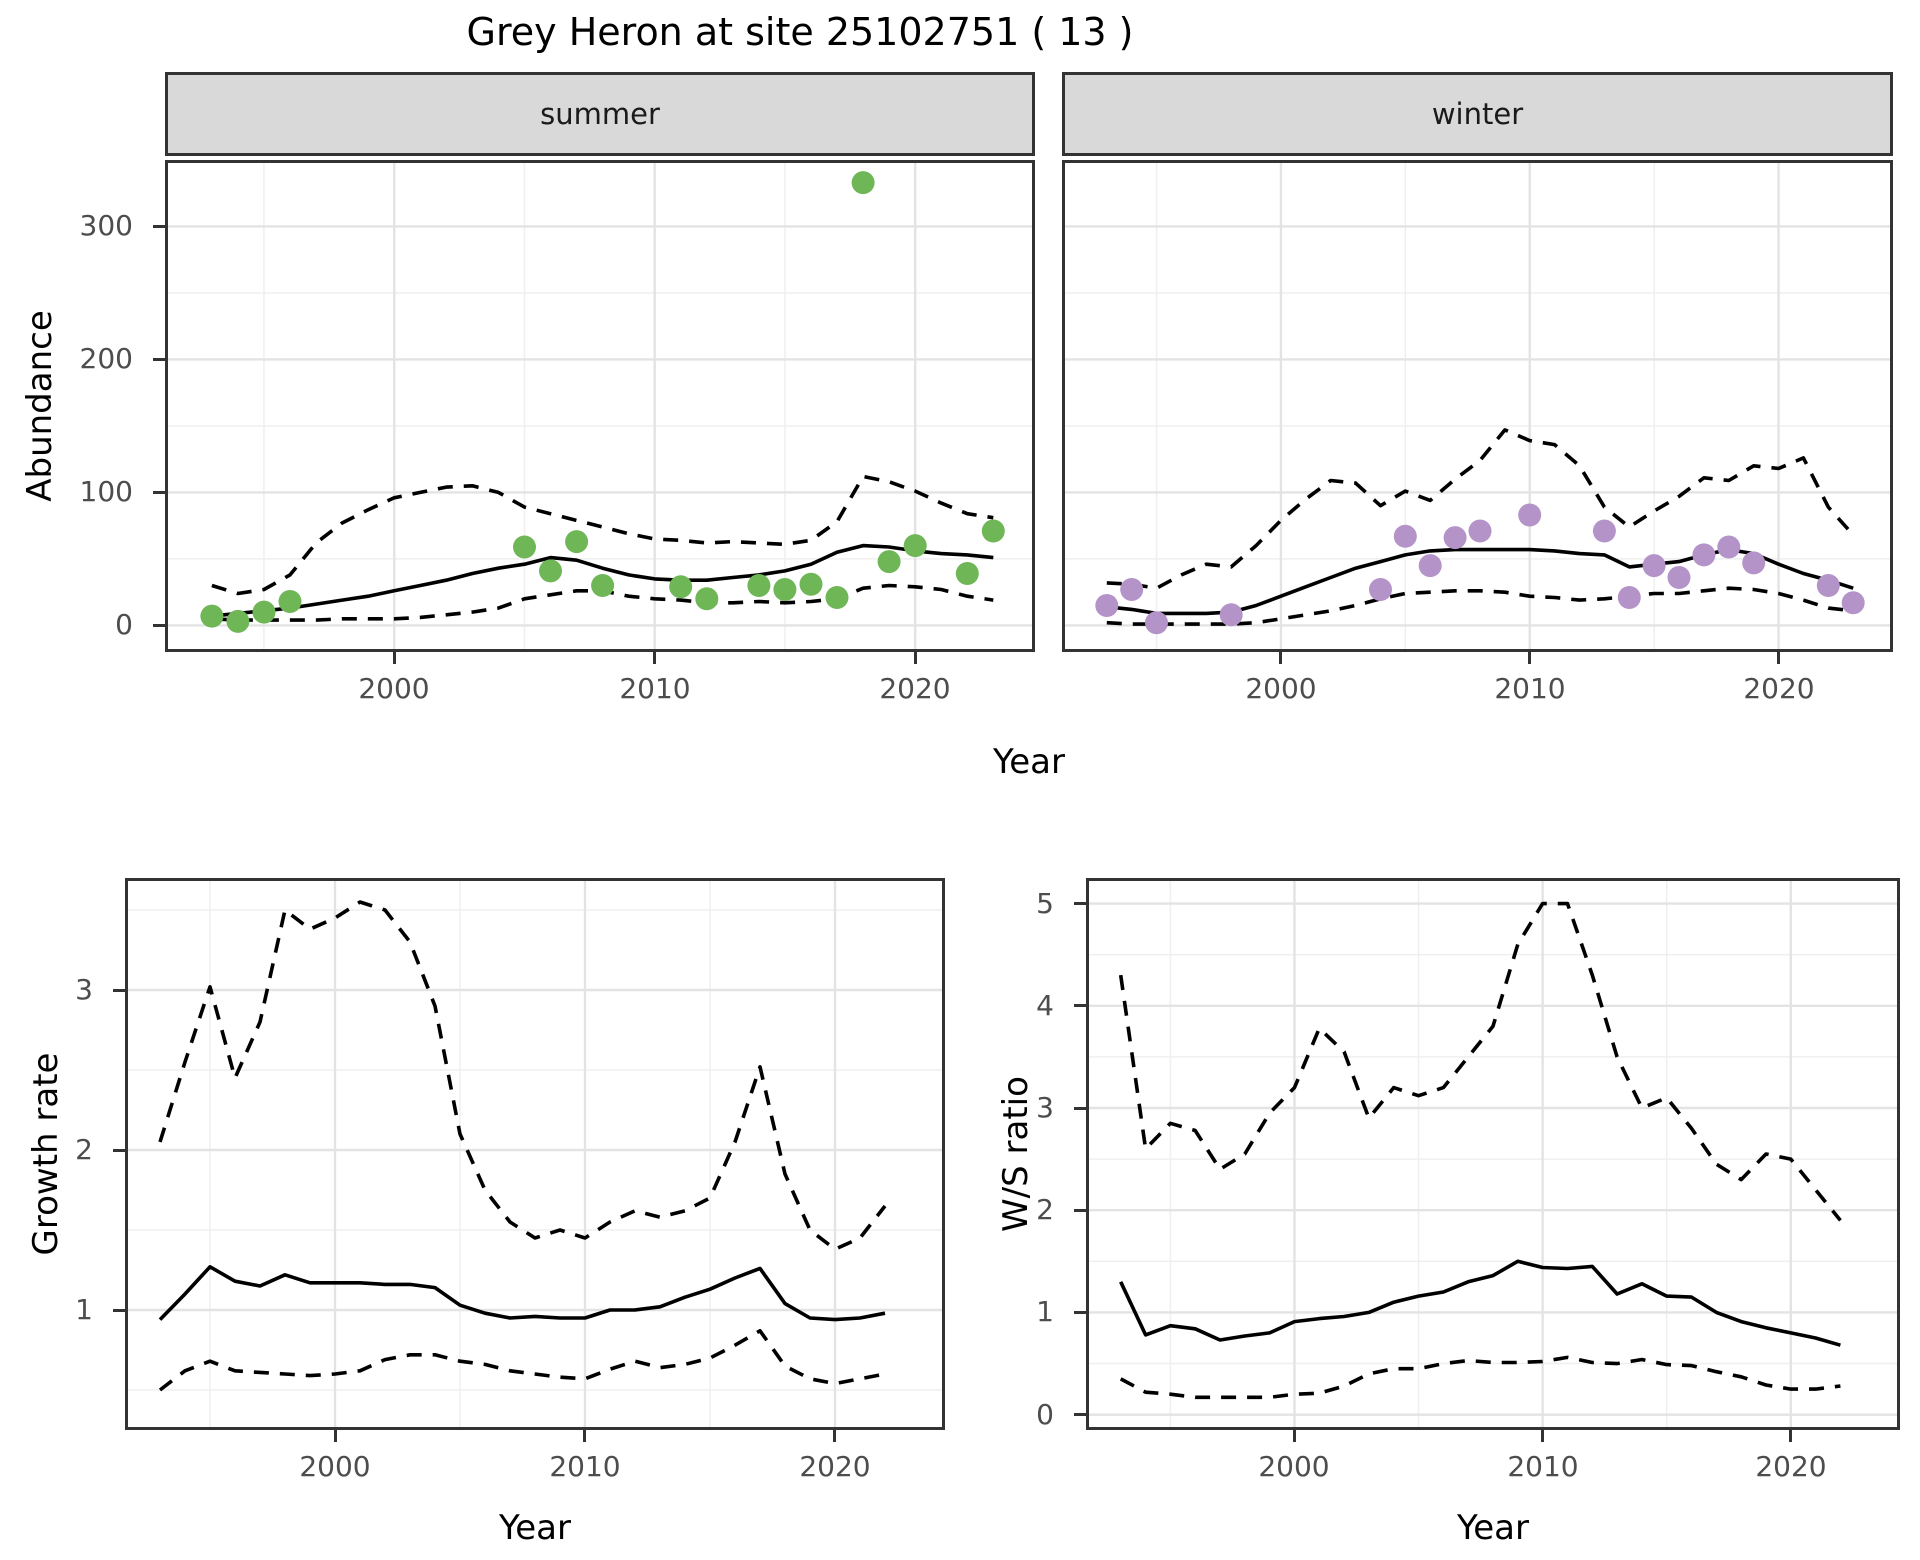  I want to click on summer-panel, so click(600, 406).